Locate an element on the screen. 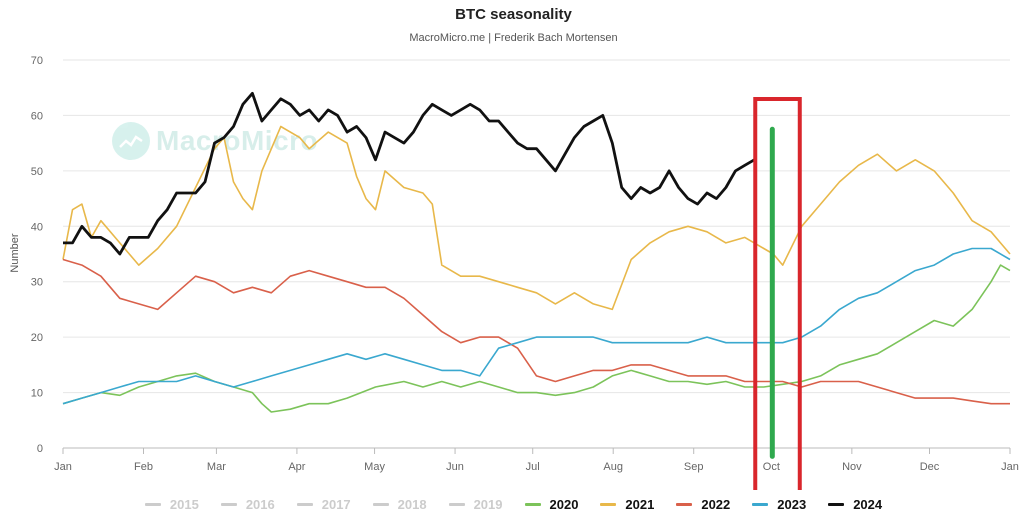 Image resolution: width=1027 pixels, height=523 pixels. legend-item-2017: 2017 is located at coordinates (323, 504).